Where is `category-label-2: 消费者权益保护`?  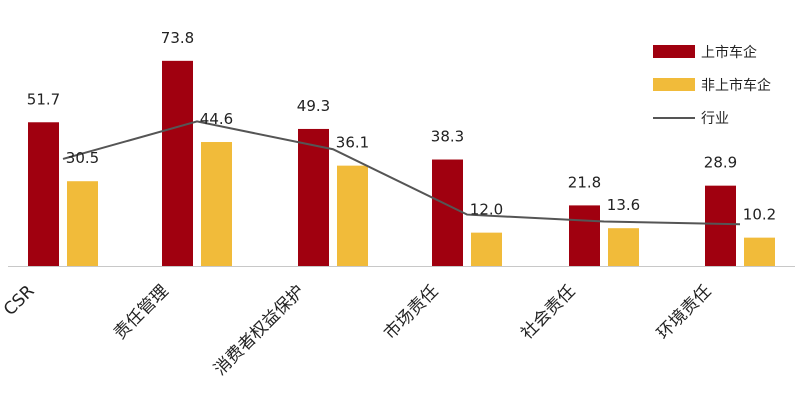
category-label-2: 消费者权益保护 is located at coordinates (259, 330).